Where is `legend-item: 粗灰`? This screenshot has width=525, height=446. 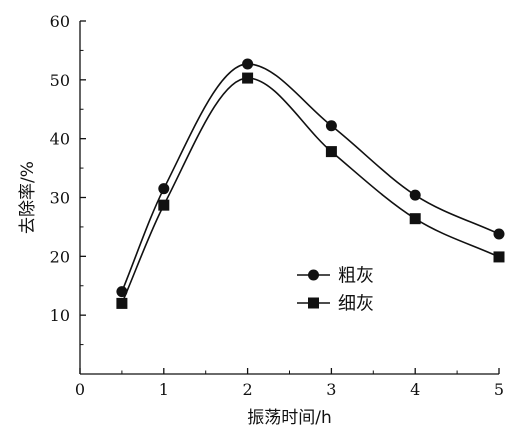
legend-item: 粗灰 is located at coordinates (335, 276).